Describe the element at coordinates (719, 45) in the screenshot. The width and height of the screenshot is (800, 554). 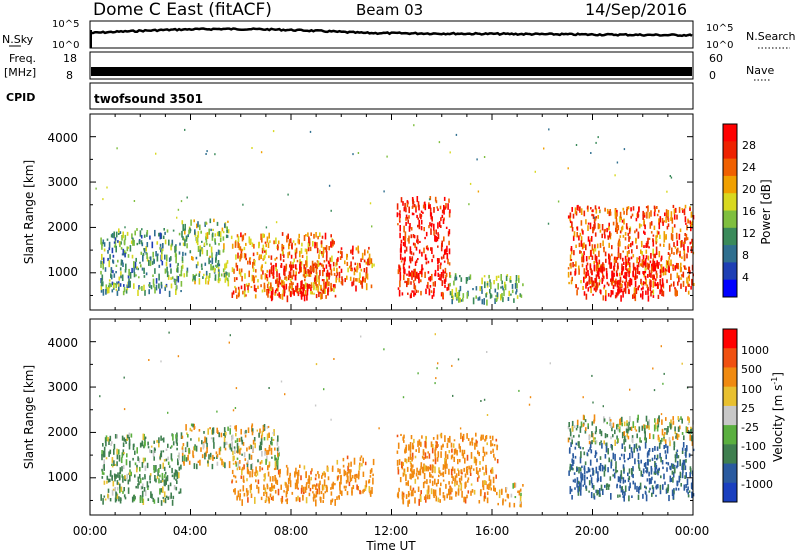
I see `nsky-right-tick-bottom: 10^0` at that location.